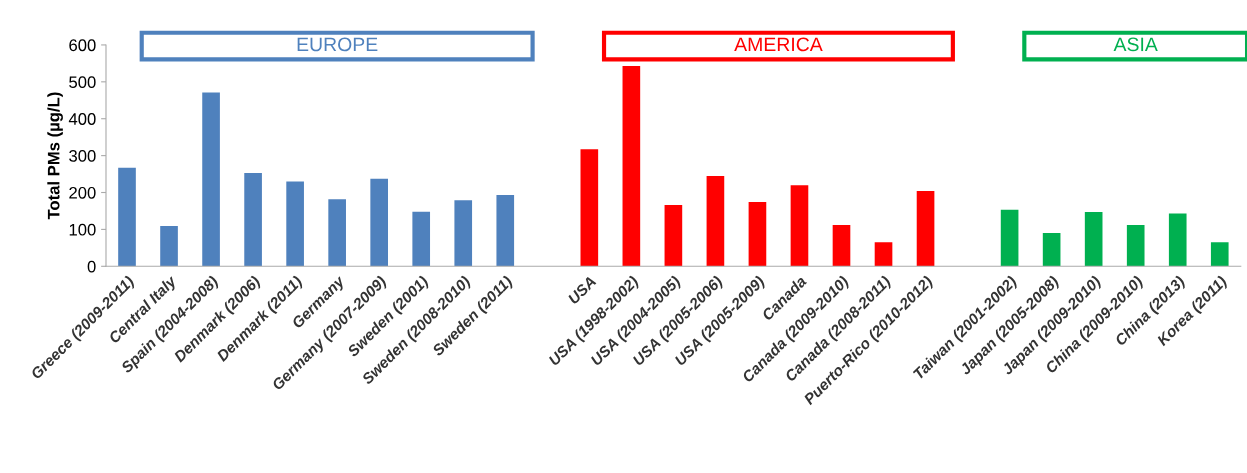 This screenshot has width=1247, height=473. I want to click on y-tick-label: 400, so click(82, 119).